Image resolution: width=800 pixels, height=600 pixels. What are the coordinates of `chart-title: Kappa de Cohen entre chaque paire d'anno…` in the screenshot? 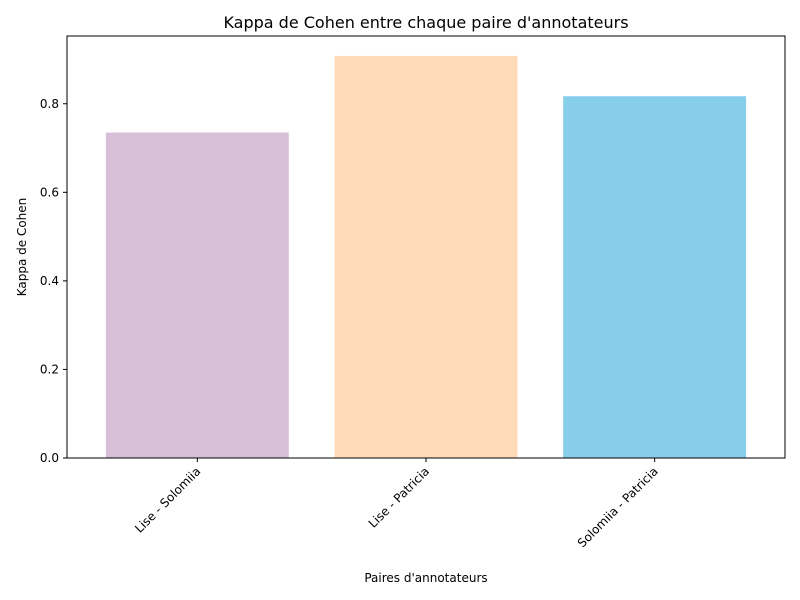 It's located at (425, 22).